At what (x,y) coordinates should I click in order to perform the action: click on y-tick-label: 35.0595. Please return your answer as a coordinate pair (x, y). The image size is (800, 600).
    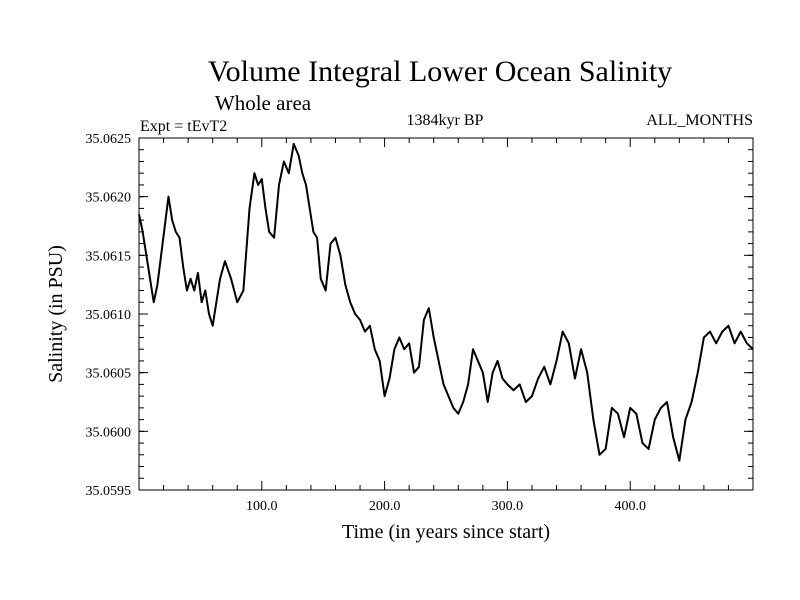
    Looking at the image, I should click on (109, 491).